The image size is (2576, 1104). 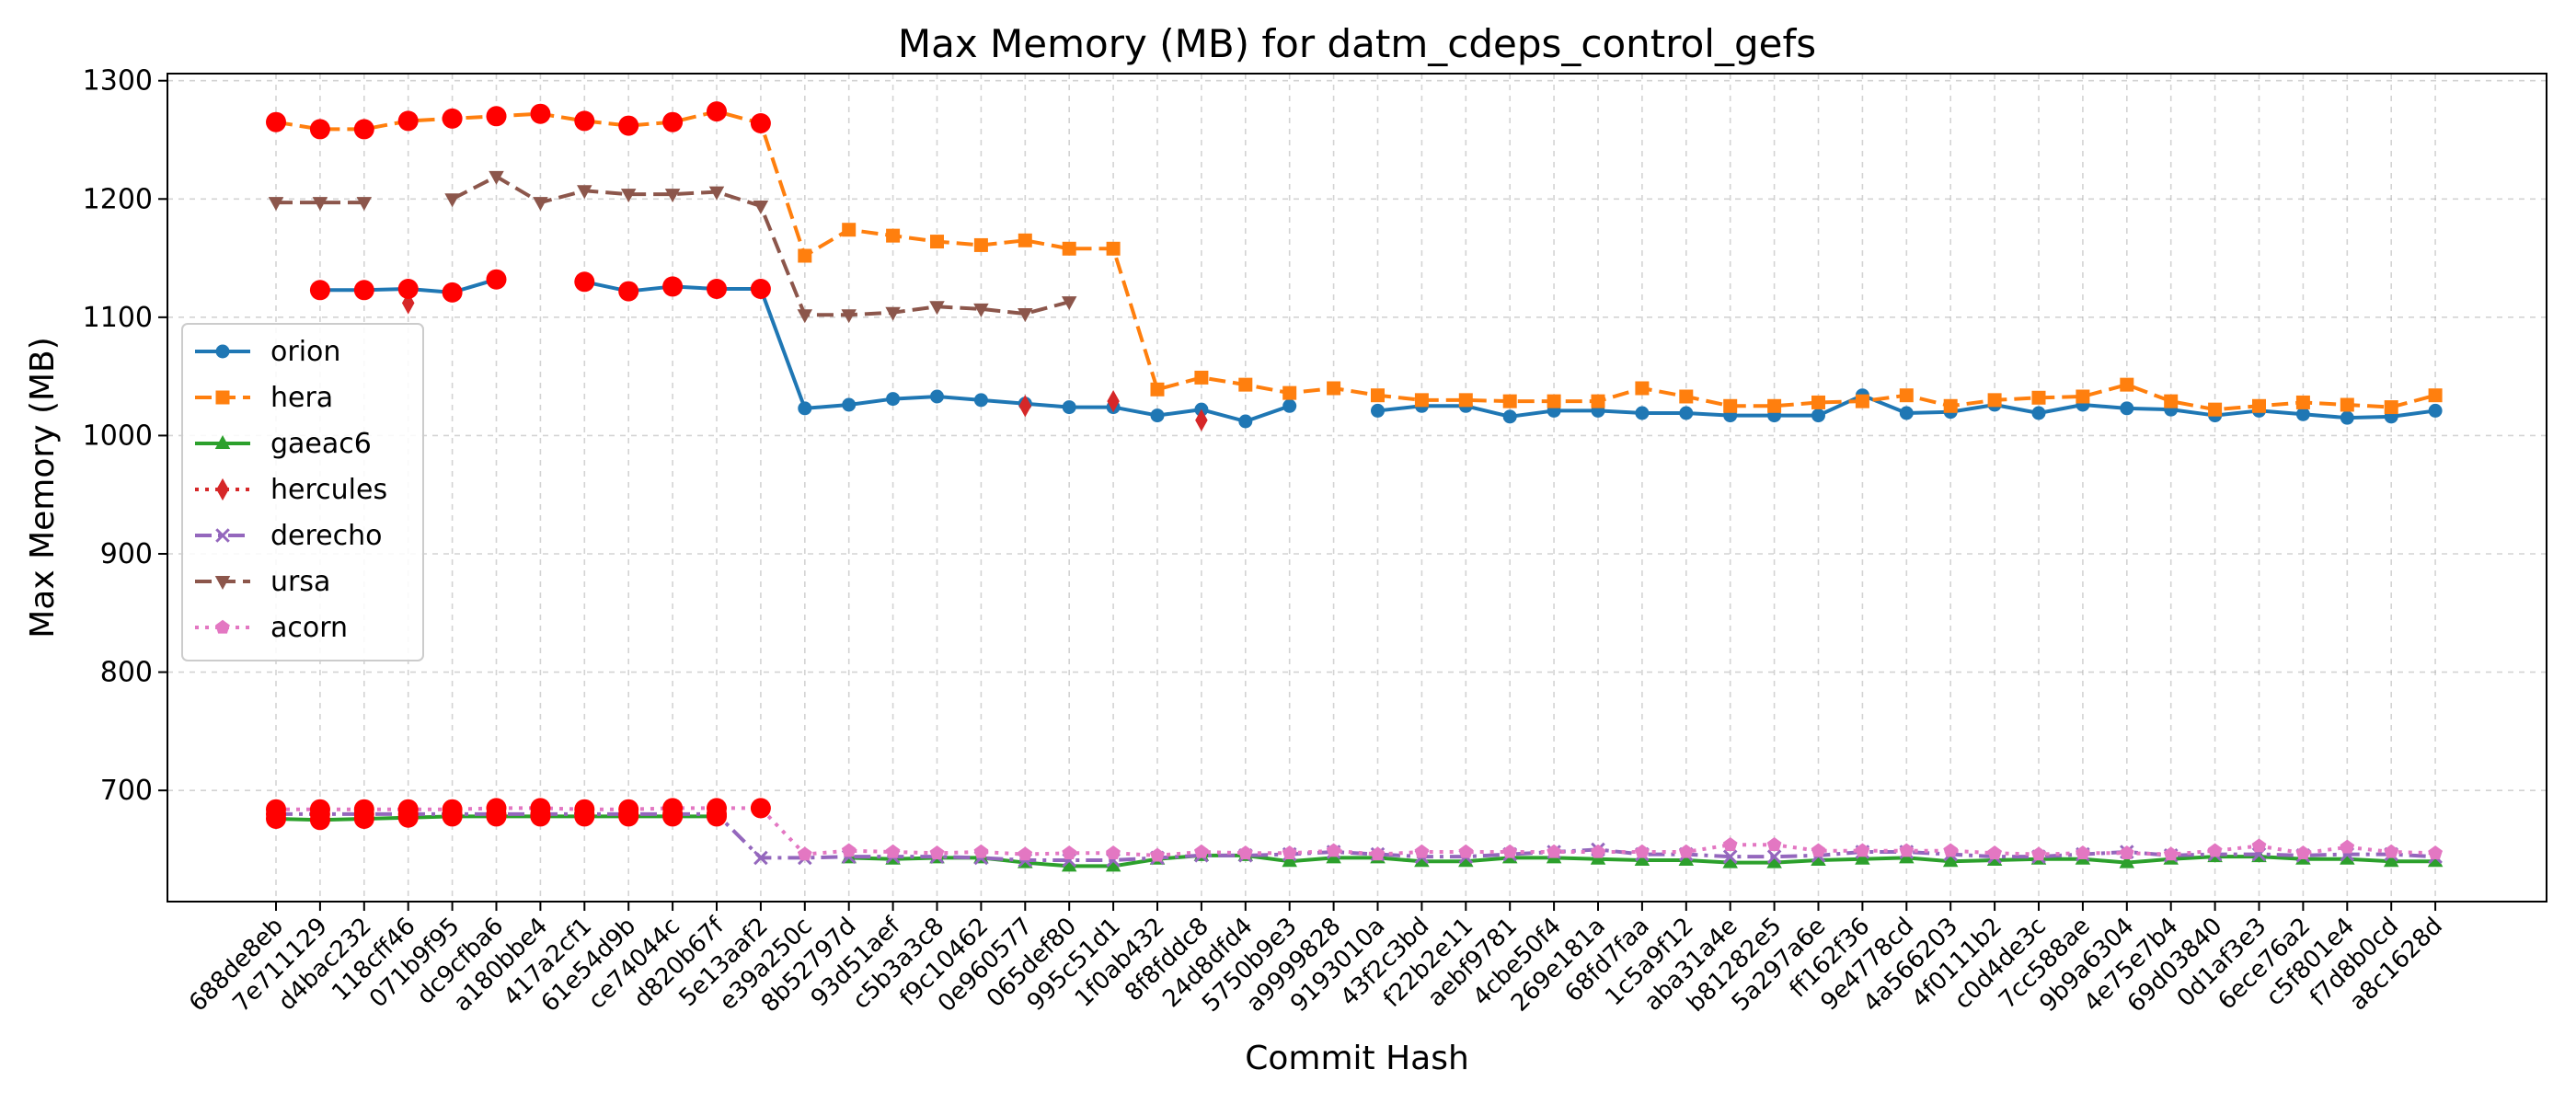 What do you see at coordinates (326, 536) in the screenshot?
I see `legend-label: derecho` at bounding box center [326, 536].